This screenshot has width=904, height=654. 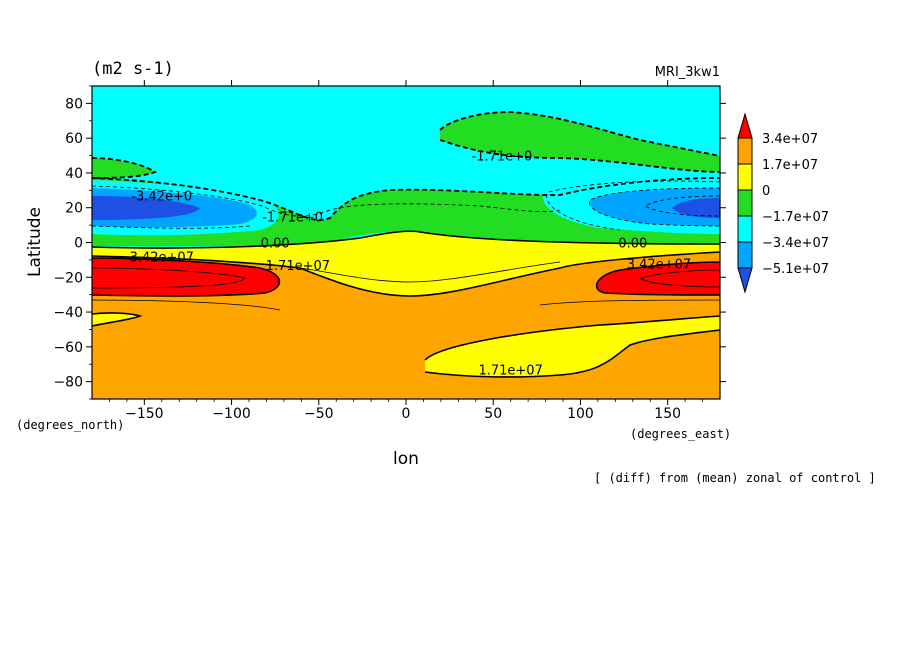 What do you see at coordinates (790, 165) in the screenshot?
I see `colorbar-label: 1.7e+07` at bounding box center [790, 165].